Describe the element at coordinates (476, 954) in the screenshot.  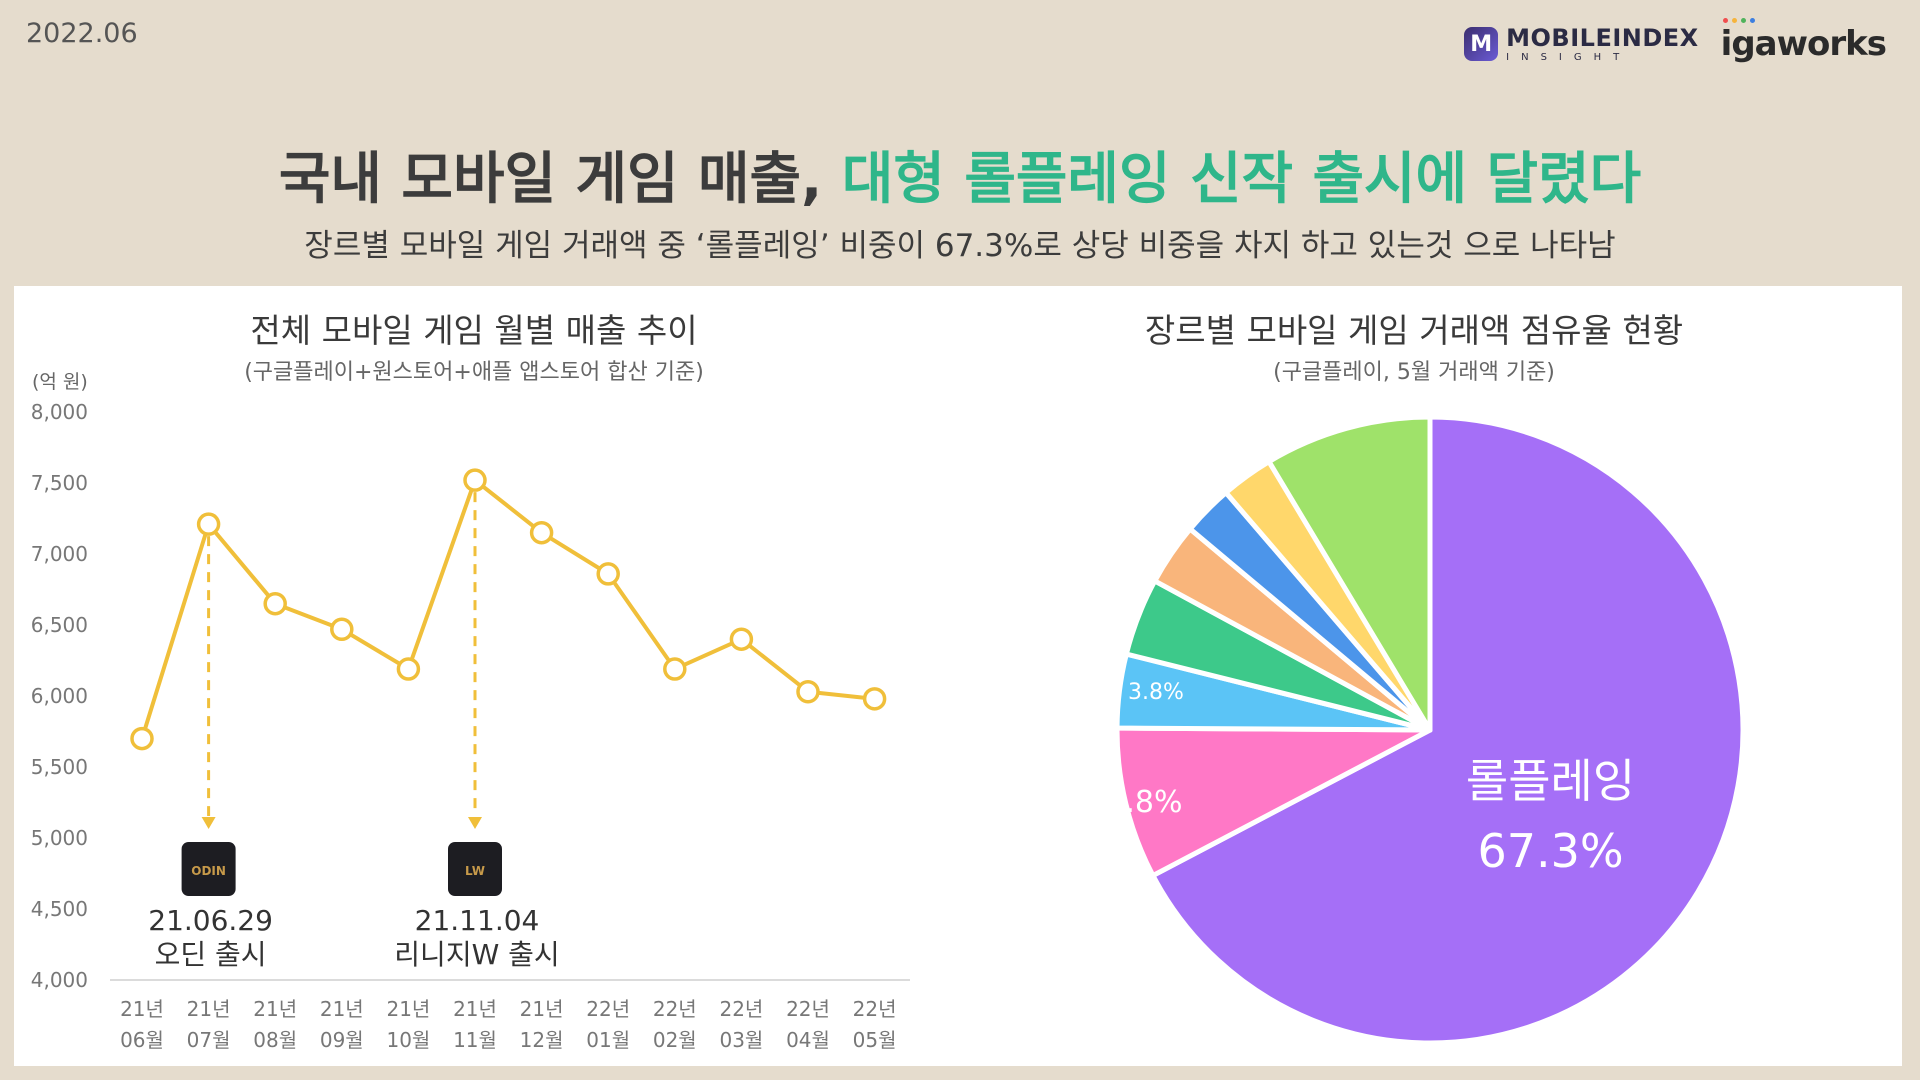
I see `annotation-label: 리니지W 출시` at that location.